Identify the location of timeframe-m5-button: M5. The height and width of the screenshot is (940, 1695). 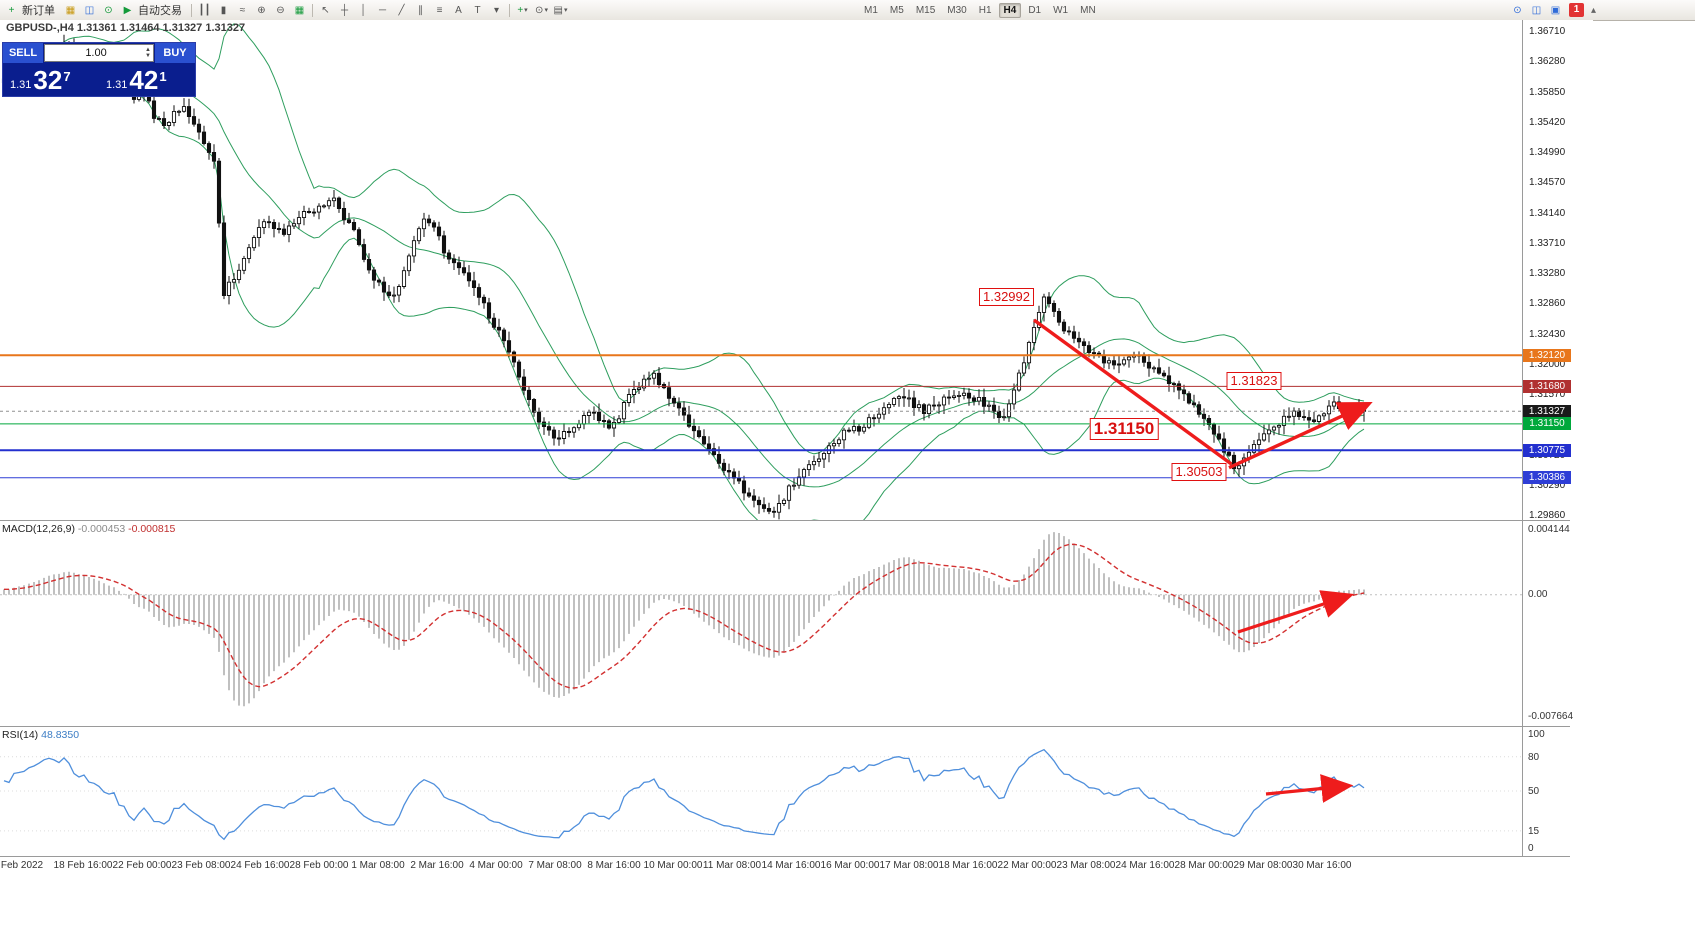
(896, 10).